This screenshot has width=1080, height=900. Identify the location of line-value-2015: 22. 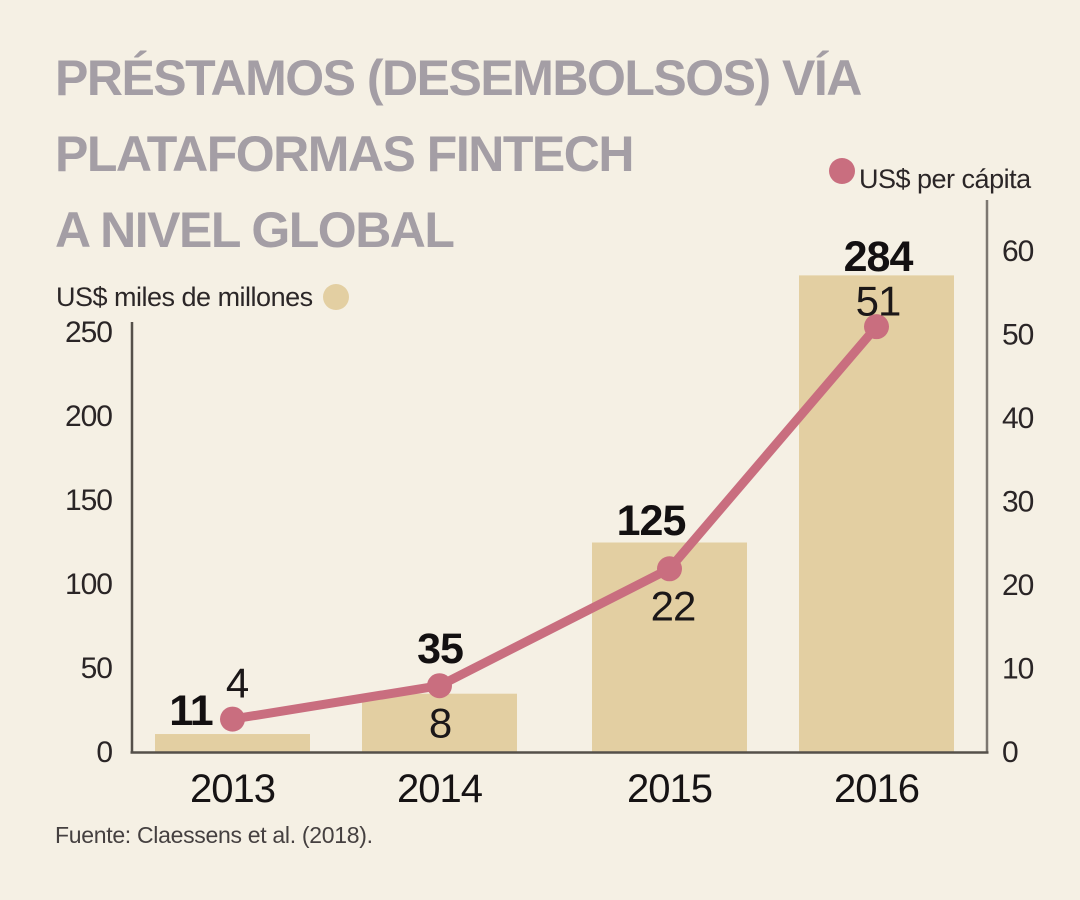
(673, 606).